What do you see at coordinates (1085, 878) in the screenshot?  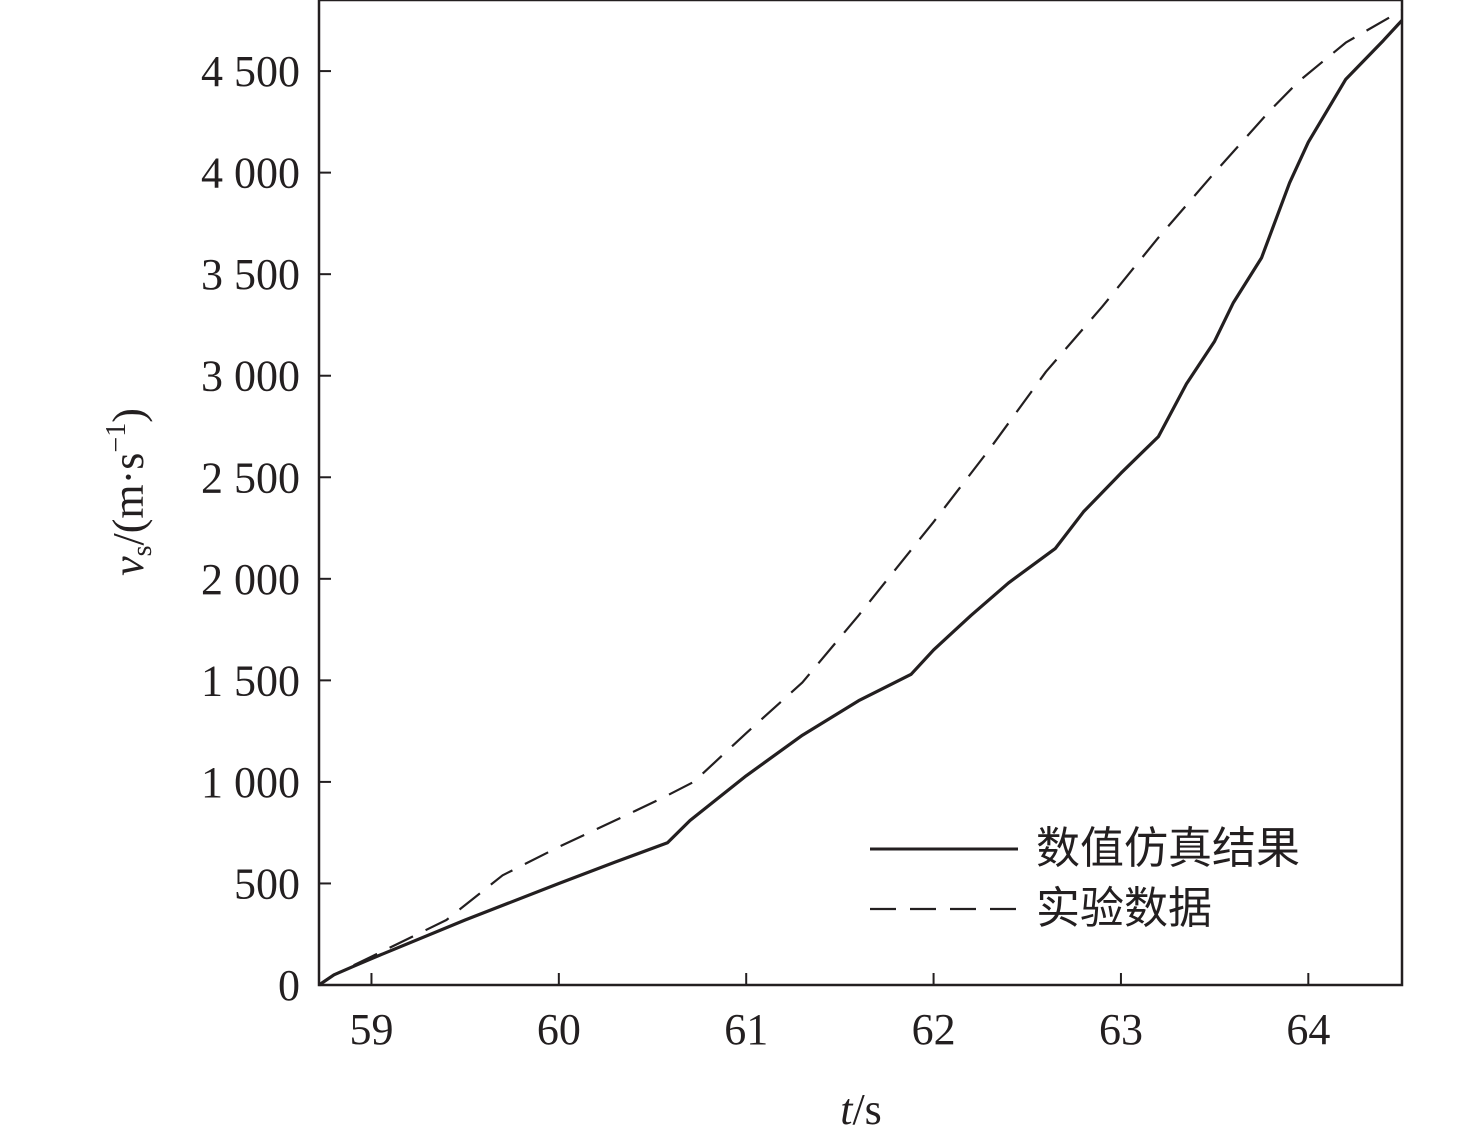 I see `legend: 数值仿真结果 实验数据` at bounding box center [1085, 878].